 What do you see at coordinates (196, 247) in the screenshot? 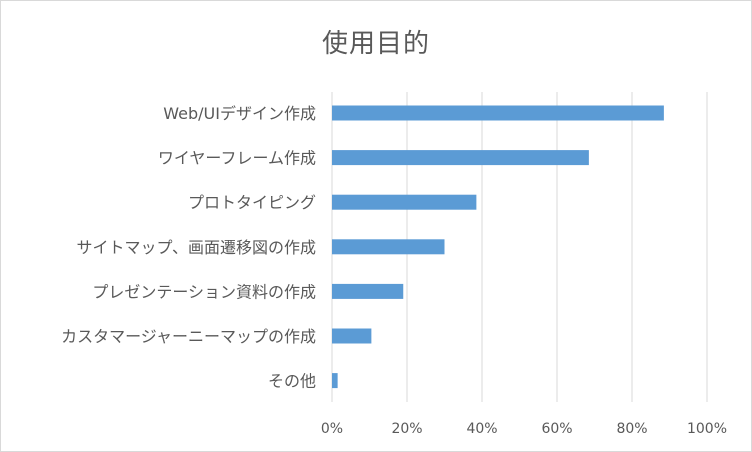
I see `category-label: サイトマップ、画面遷移図の作成` at bounding box center [196, 247].